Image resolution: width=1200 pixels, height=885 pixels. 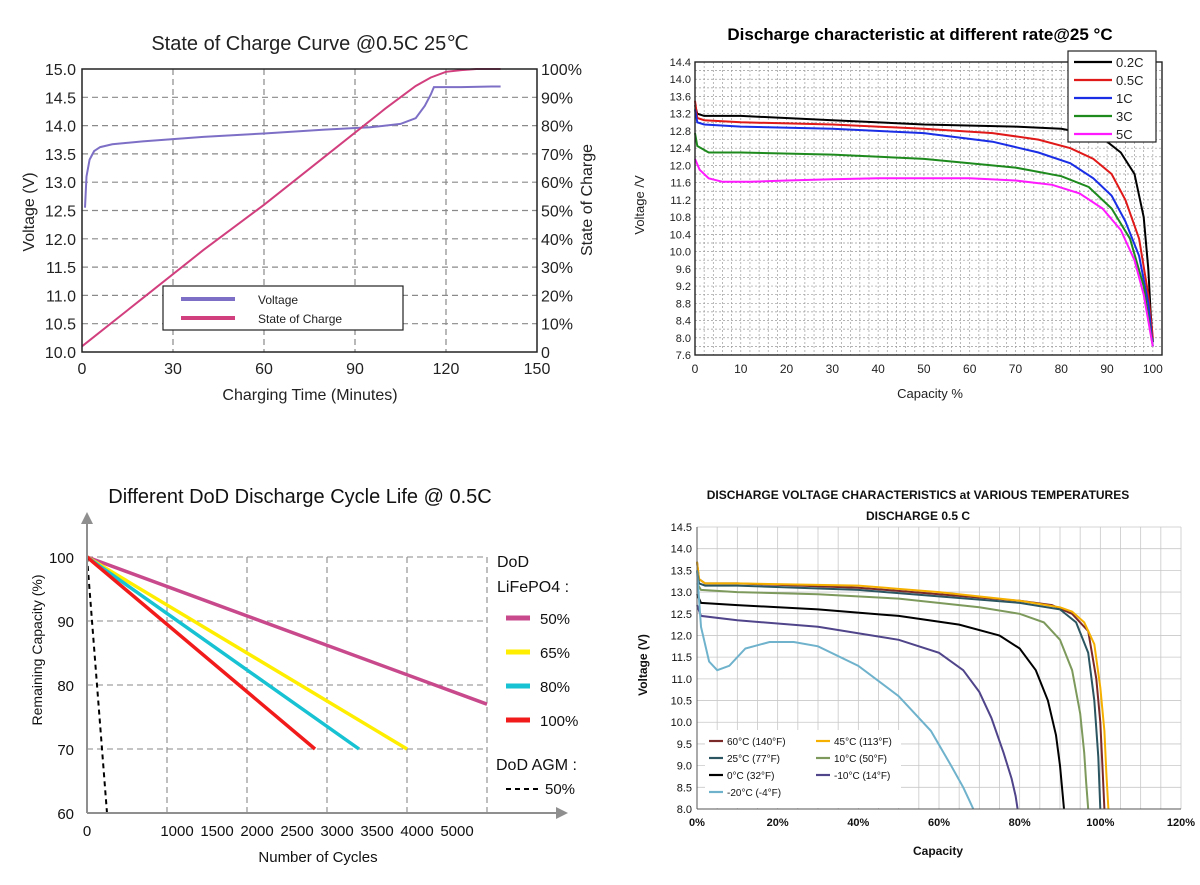 I want to click on x-tick-label: 120, so click(x=446, y=369).